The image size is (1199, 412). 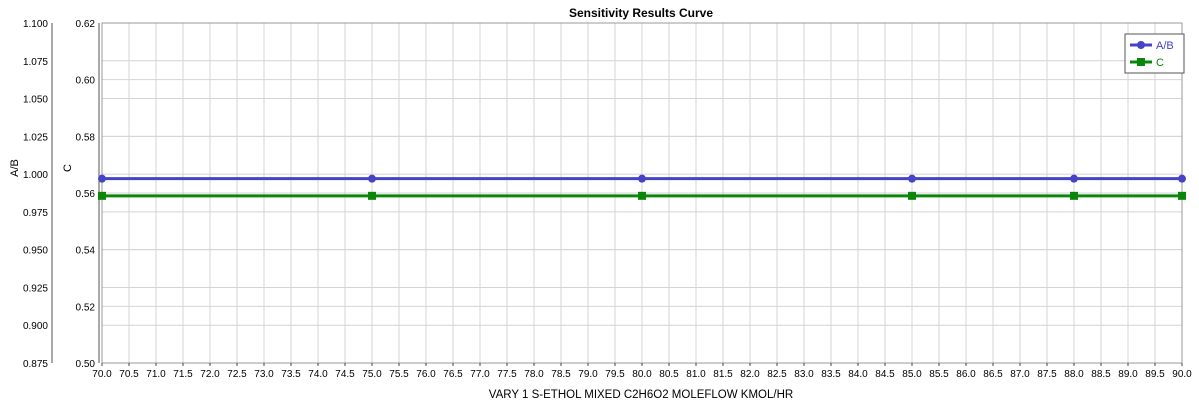 What do you see at coordinates (35, 364) in the screenshot?
I see `y-tick-label-ab: 0.875` at bounding box center [35, 364].